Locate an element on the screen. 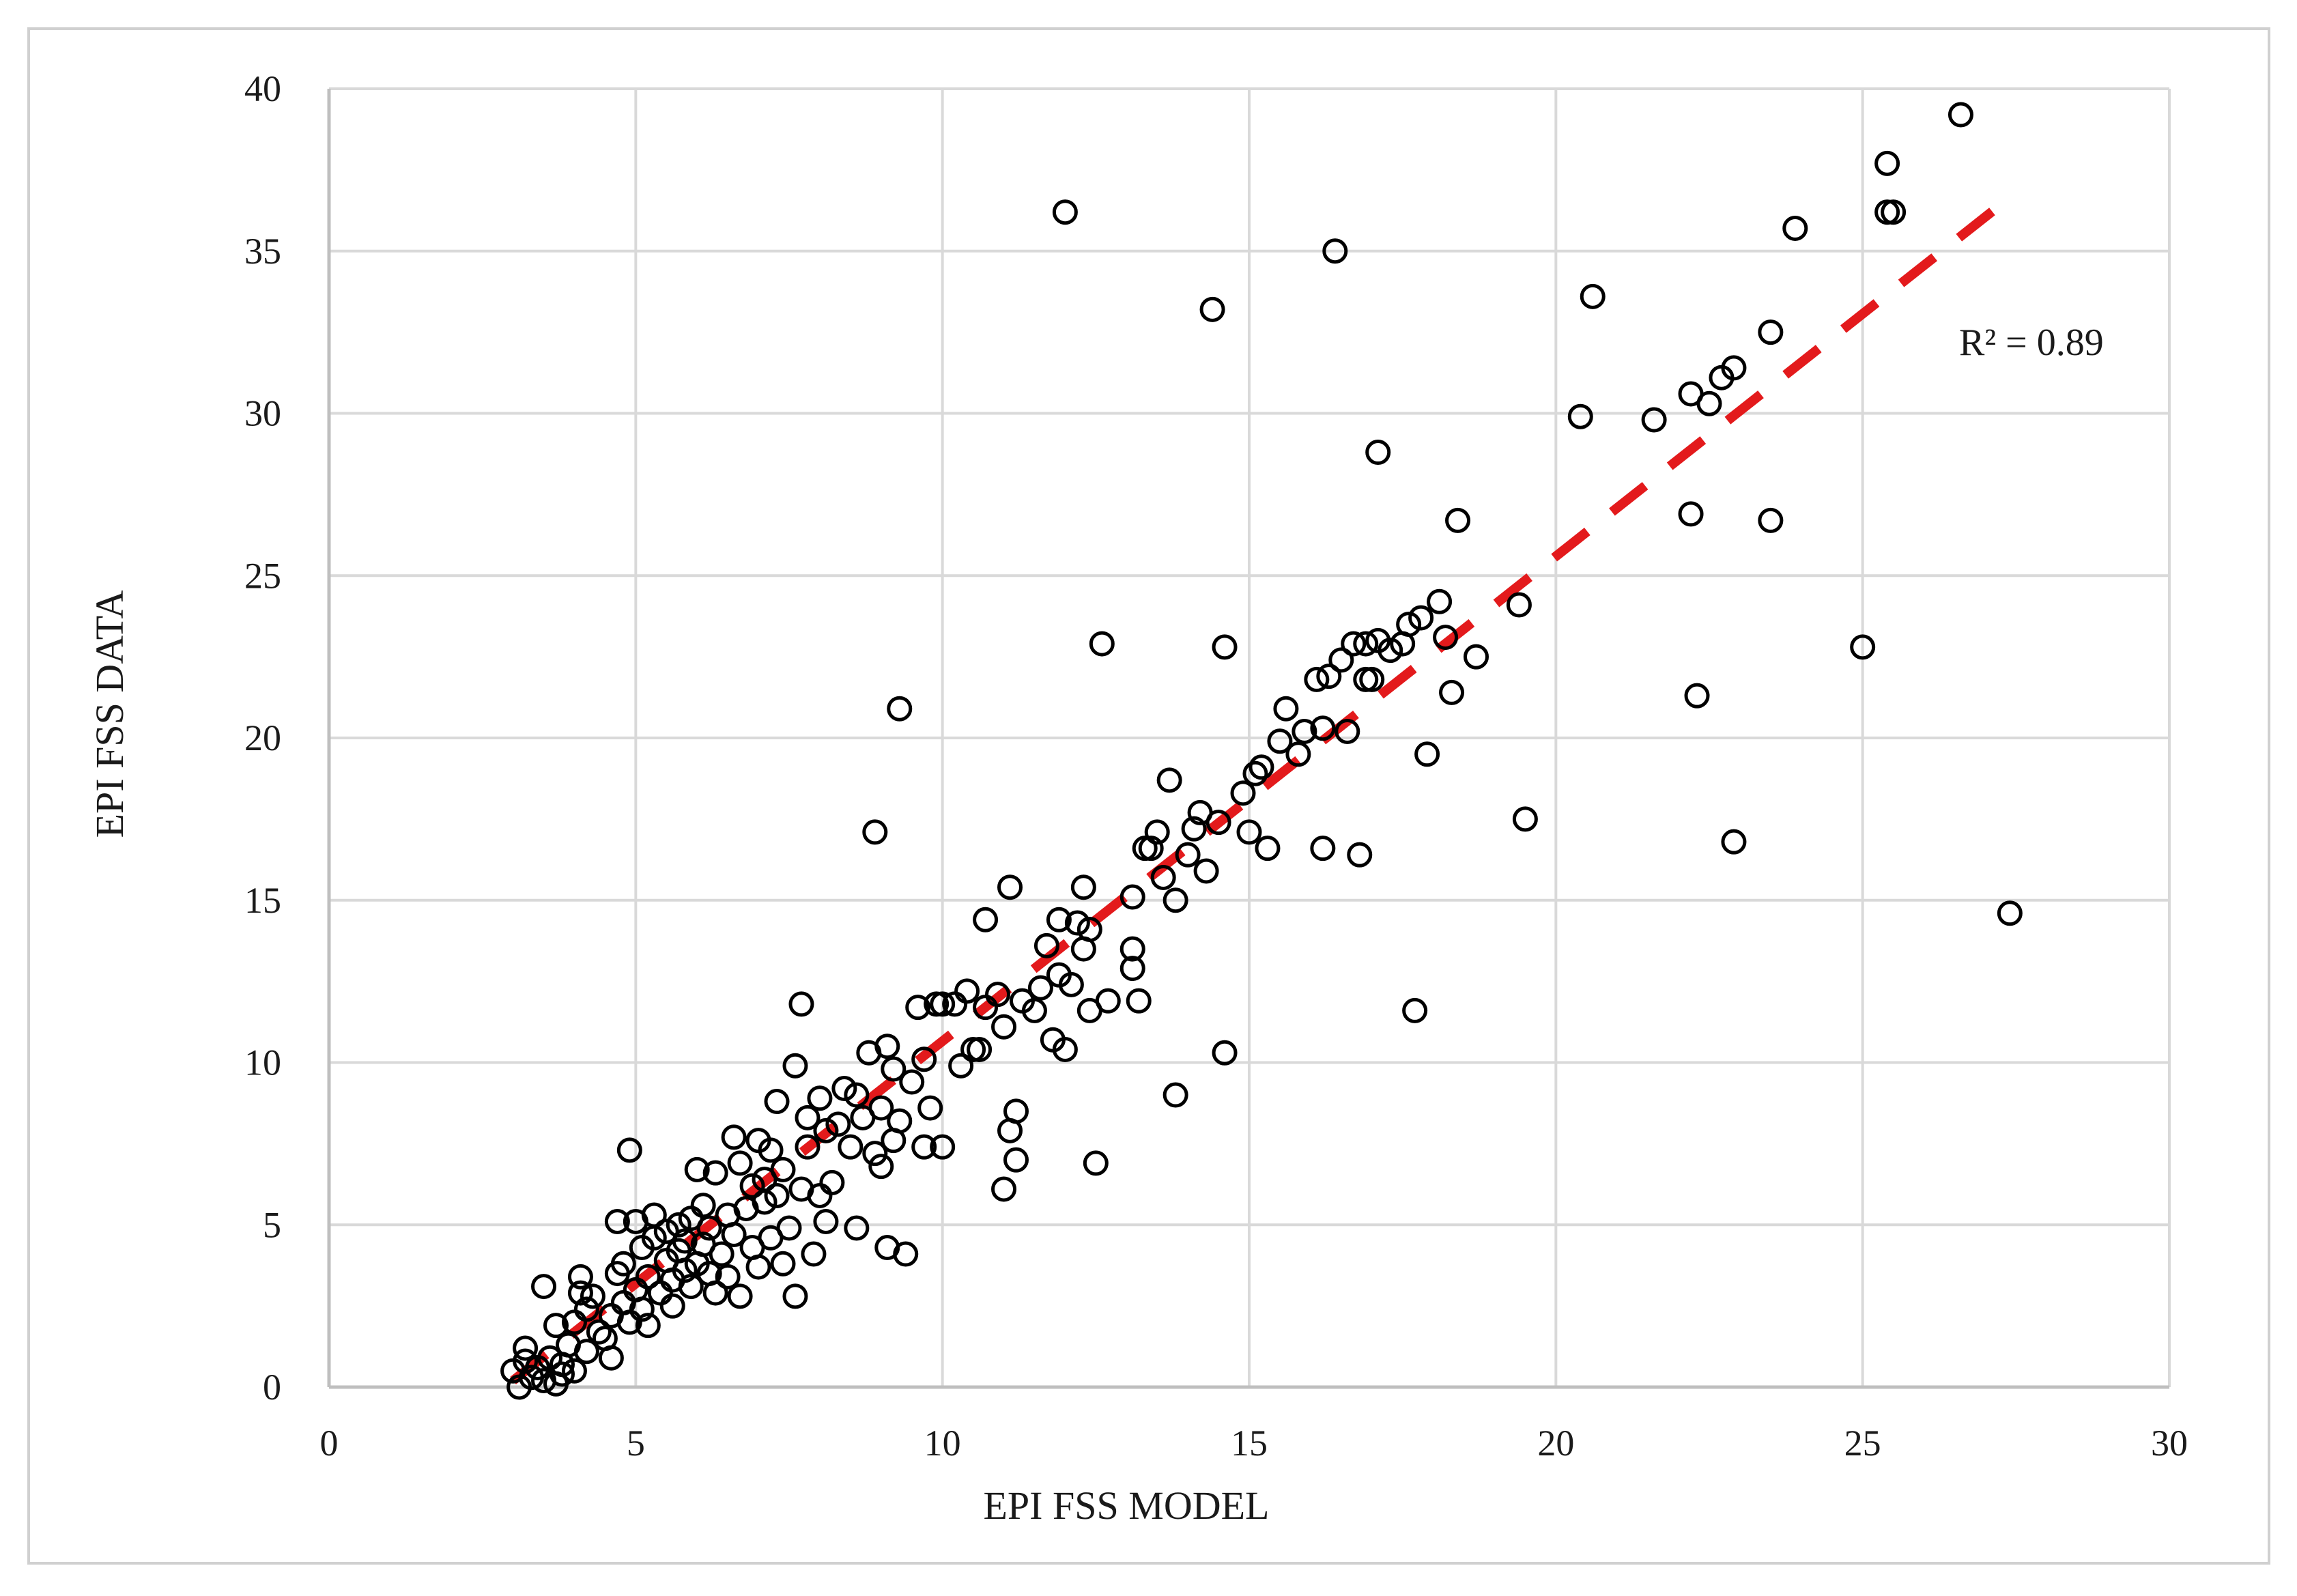  x-axis-title: EPI FSS MODEL is located at coordinates (1127, 1505).